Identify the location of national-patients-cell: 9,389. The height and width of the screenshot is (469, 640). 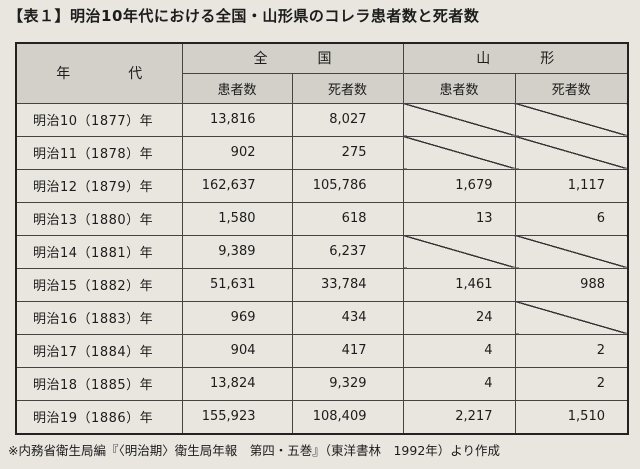
(237, 251).